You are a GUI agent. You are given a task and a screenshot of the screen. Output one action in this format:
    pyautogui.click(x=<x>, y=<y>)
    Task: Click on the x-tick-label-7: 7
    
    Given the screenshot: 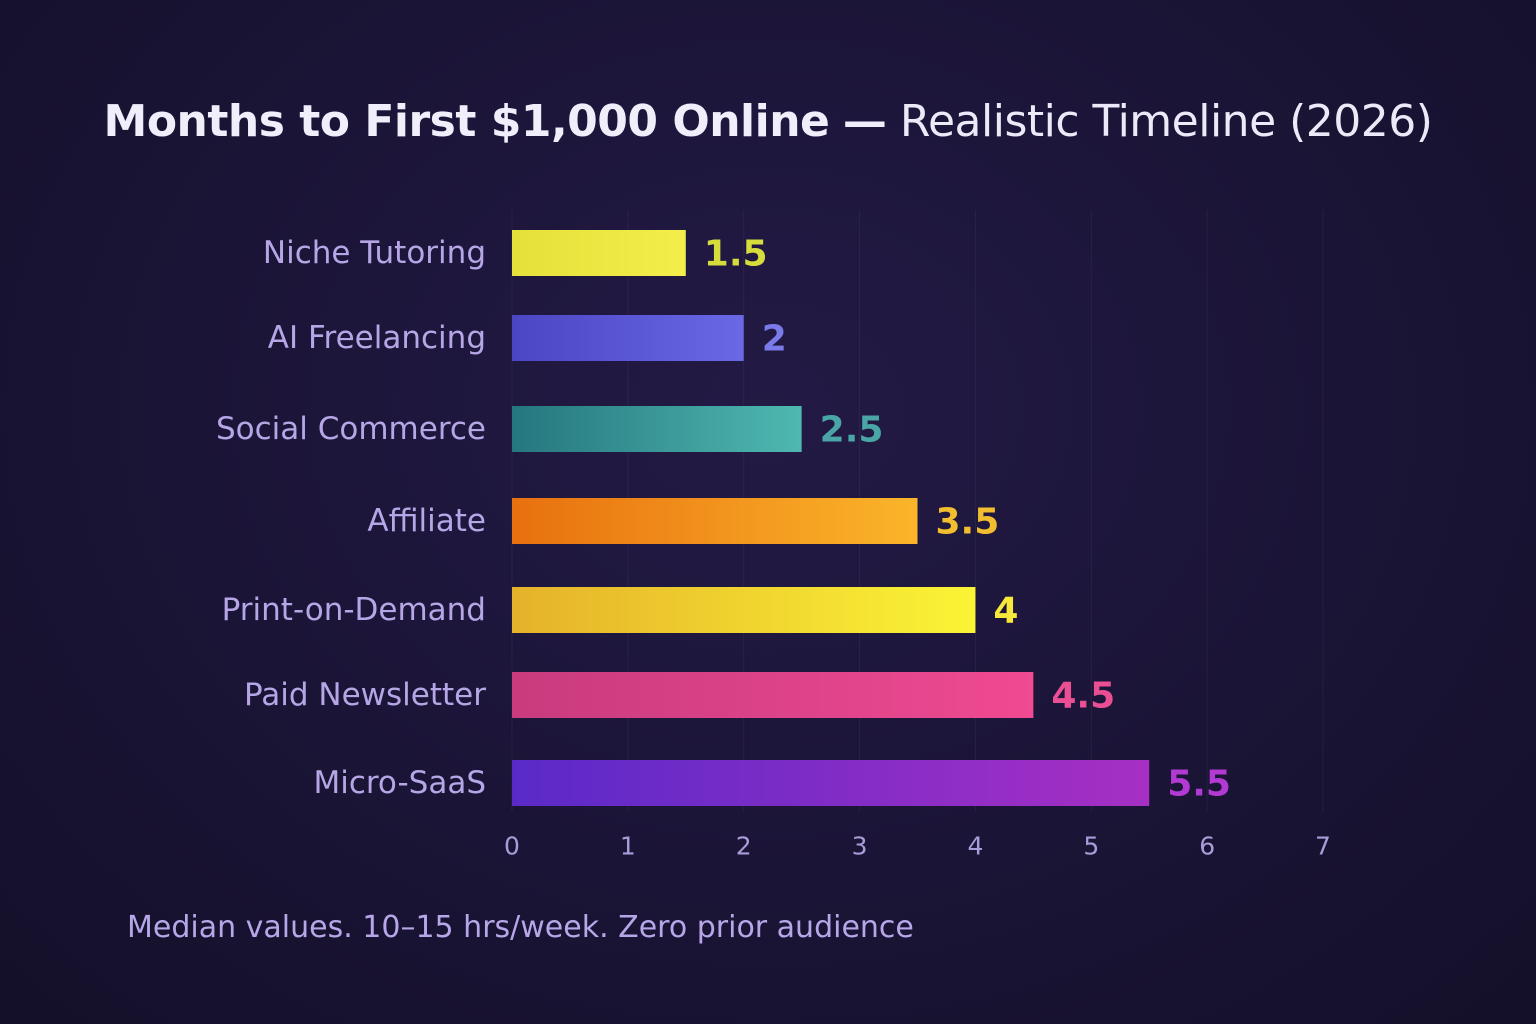 What is the action you would take?
    pyautogui.click(x=1323, y=846)
    